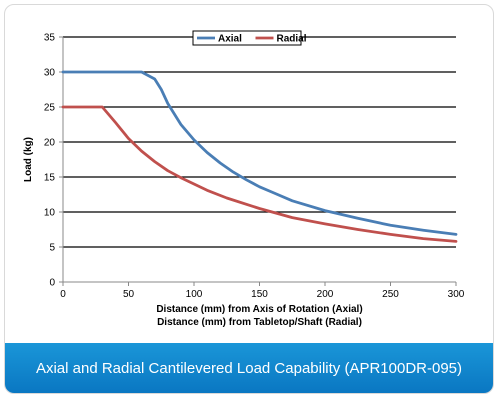  I want to click on y-tick-label-5: 5, so click(52, 248).